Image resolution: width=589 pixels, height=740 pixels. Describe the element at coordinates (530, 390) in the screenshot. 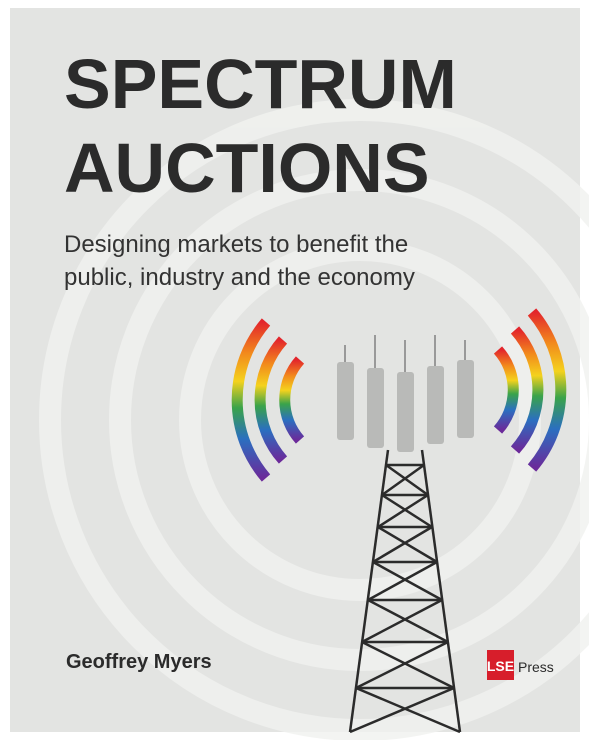

I see `signal-waves-right` at that location.